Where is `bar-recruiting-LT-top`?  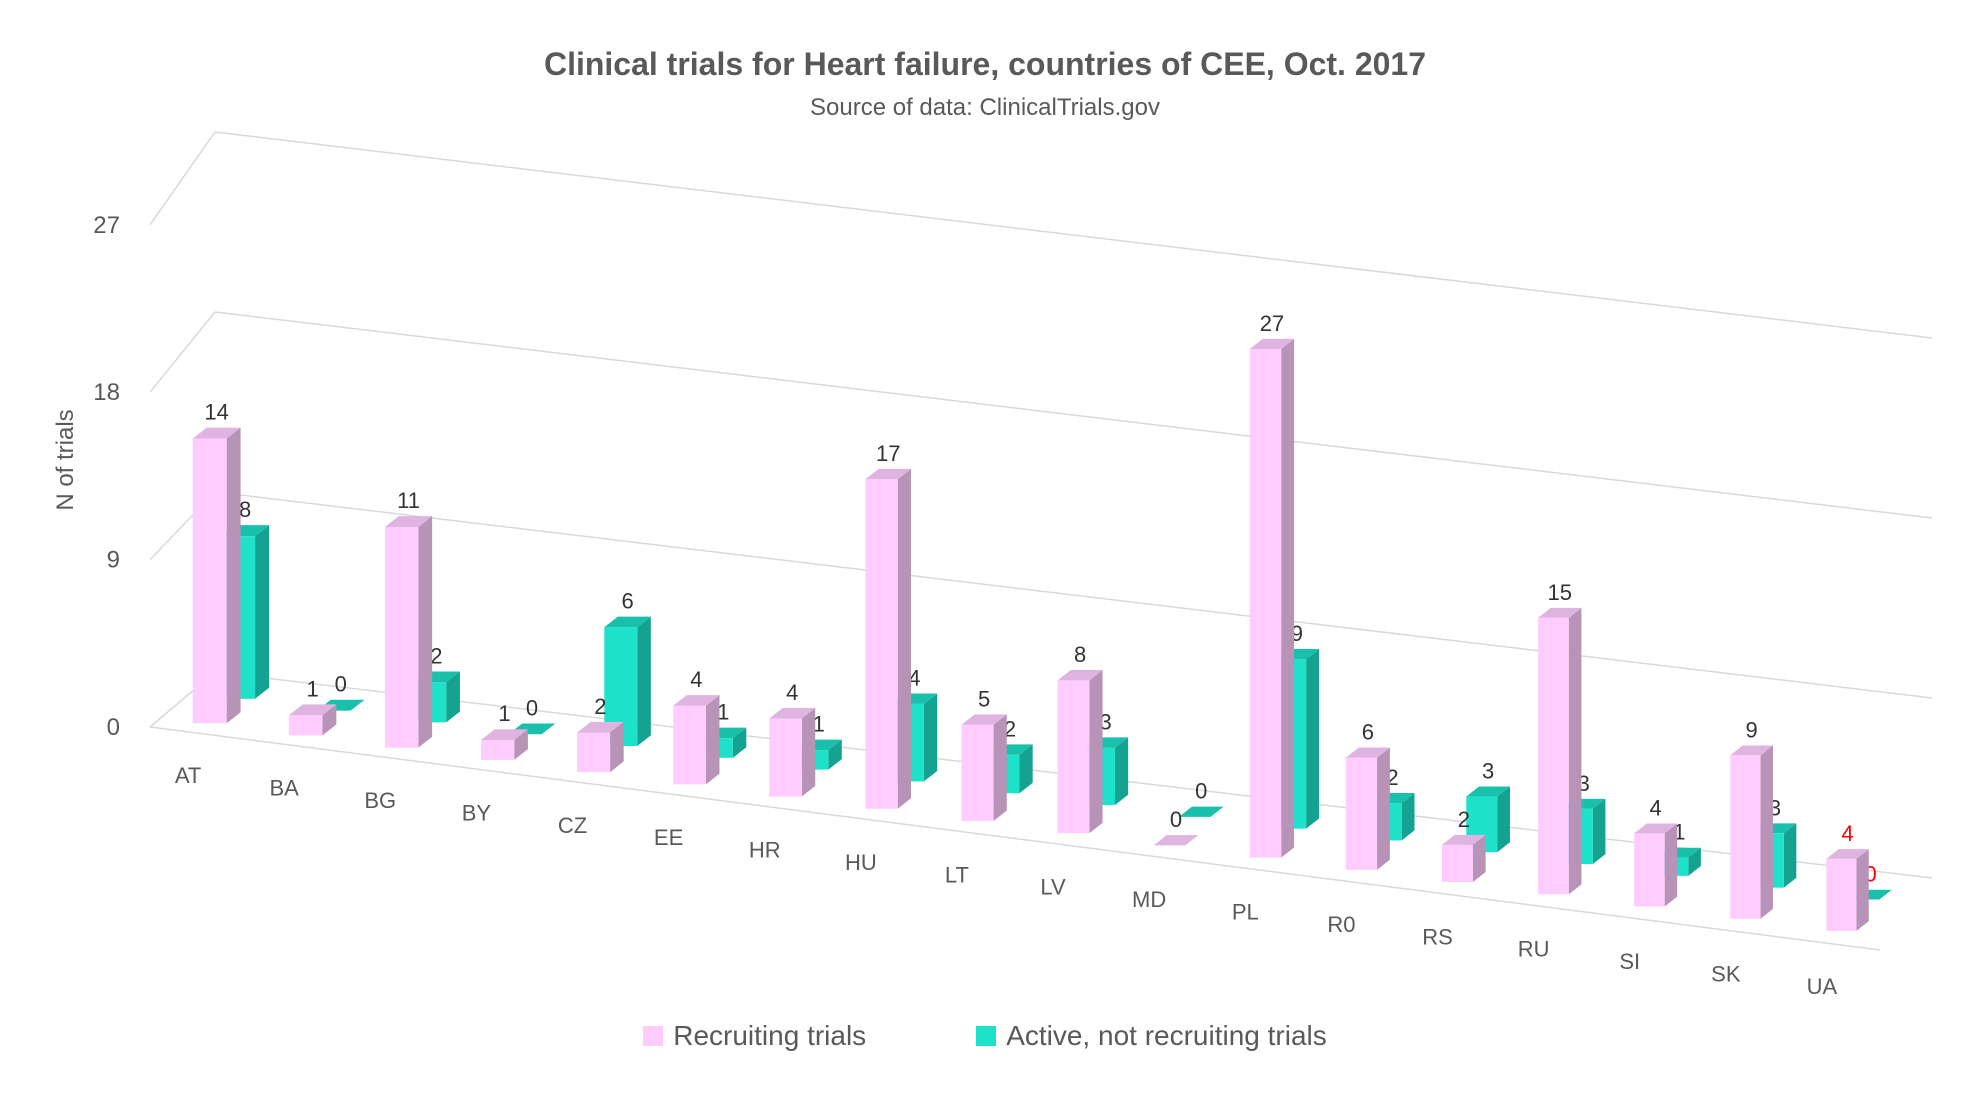 bar-recruiting-LT-top is located at coordinates (984, 719).